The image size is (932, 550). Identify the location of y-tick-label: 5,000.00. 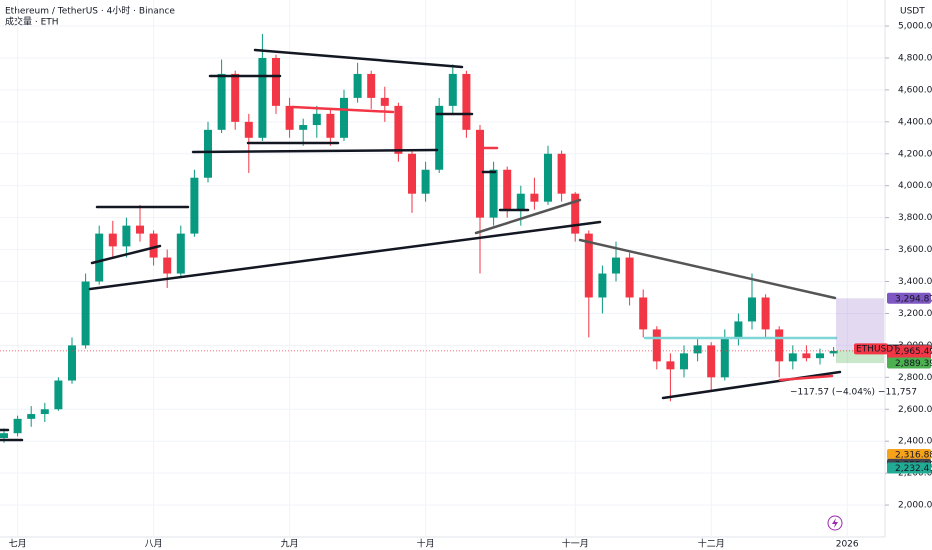
(915, 27).